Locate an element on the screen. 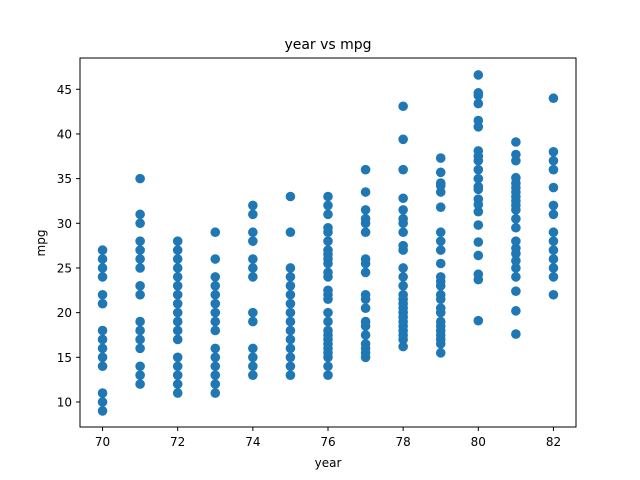 The height and width of the screenshot is (480, 640). y-tick-label: 25 is located at coordinates (64, 268).